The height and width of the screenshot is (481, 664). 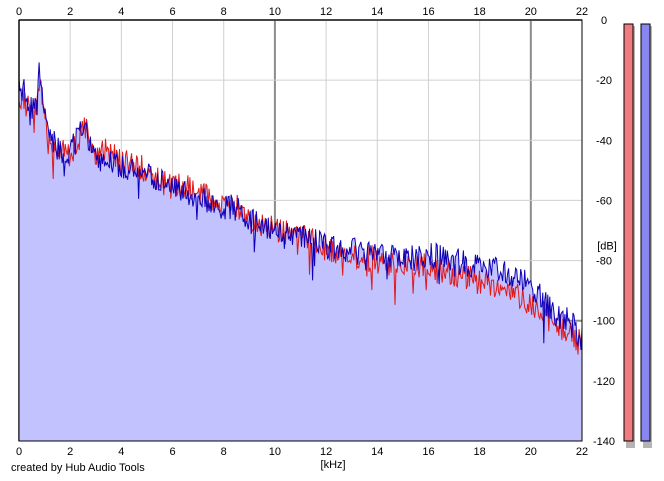 What do you see at coordinates (531, 452) in the screenshot?
I see `x-tick-label-bottom: 20` at bounding box center [531, 452].